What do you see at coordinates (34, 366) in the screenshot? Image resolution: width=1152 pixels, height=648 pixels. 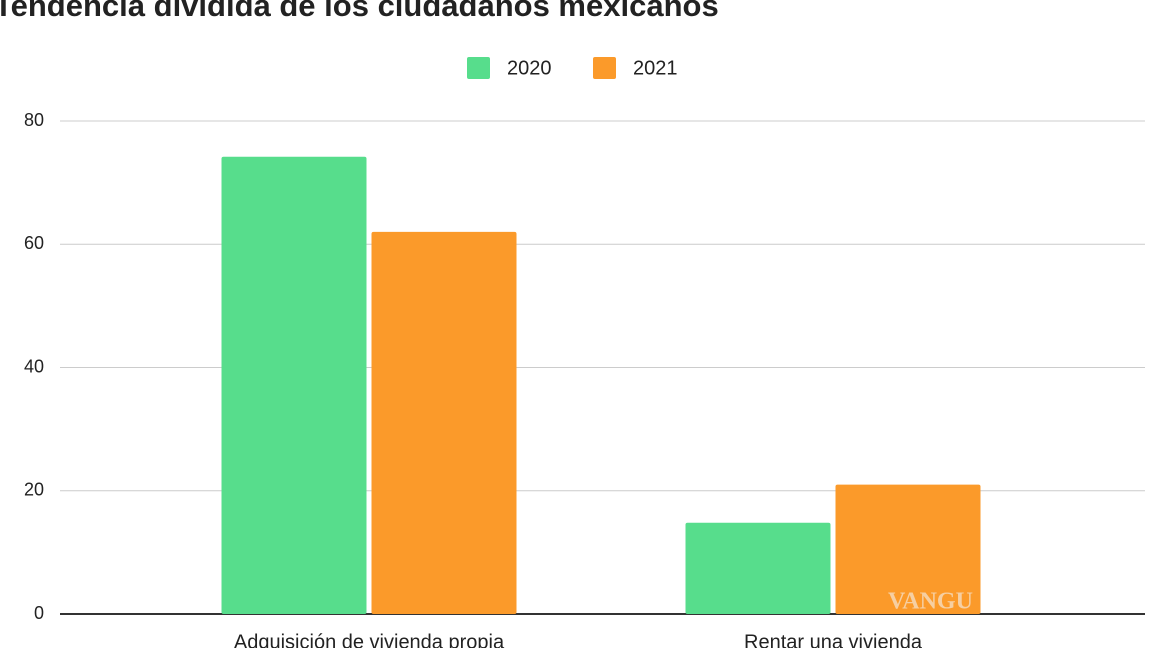 I see `y-tick-label: 40` at bounding box center [34, 366].